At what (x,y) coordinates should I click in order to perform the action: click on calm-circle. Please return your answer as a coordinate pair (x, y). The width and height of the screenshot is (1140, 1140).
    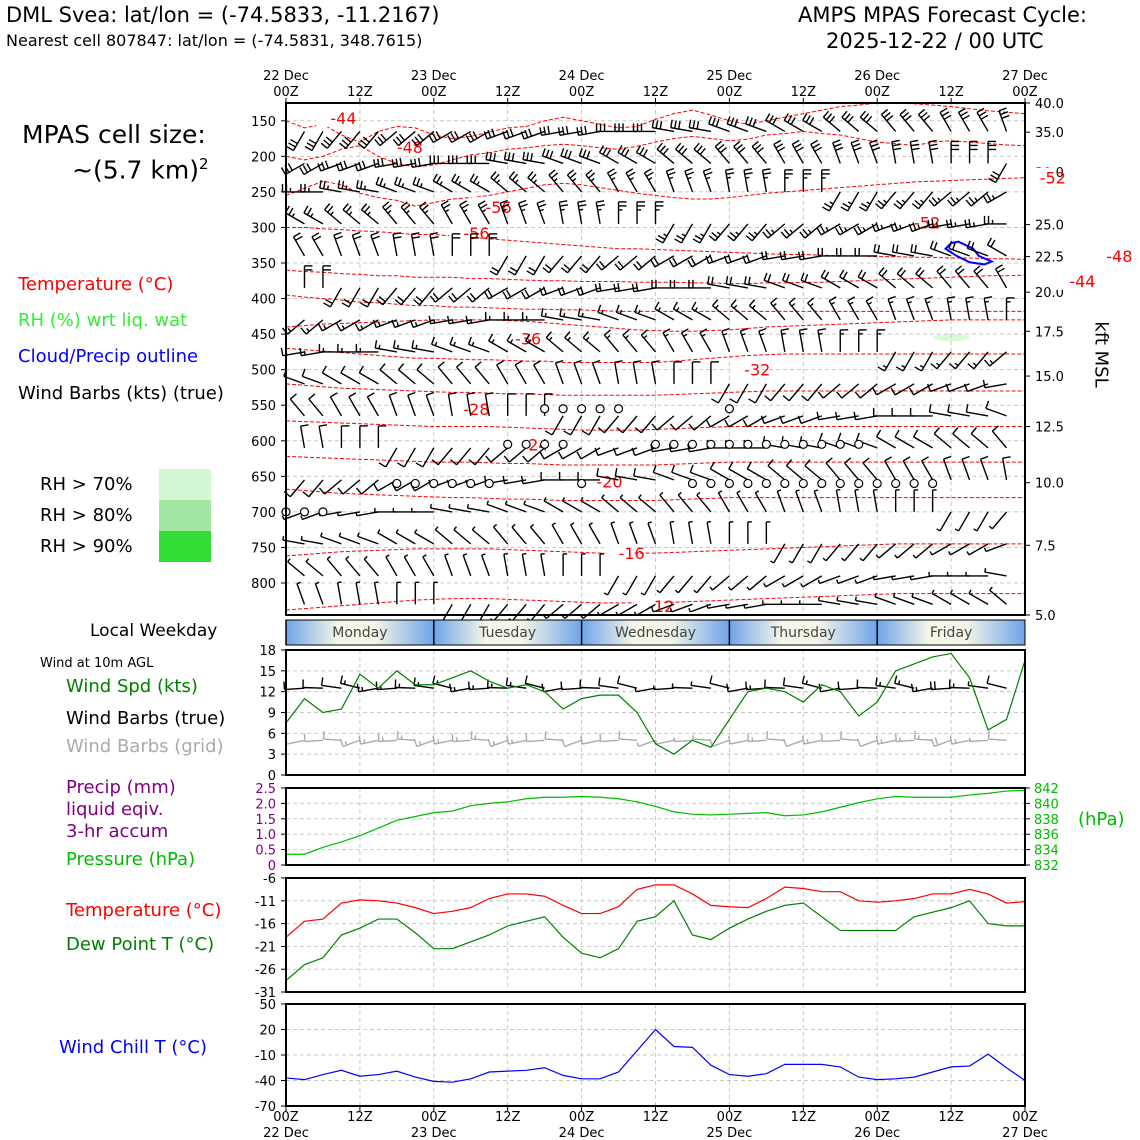
    Looking at the image, I should click on (692, 483).